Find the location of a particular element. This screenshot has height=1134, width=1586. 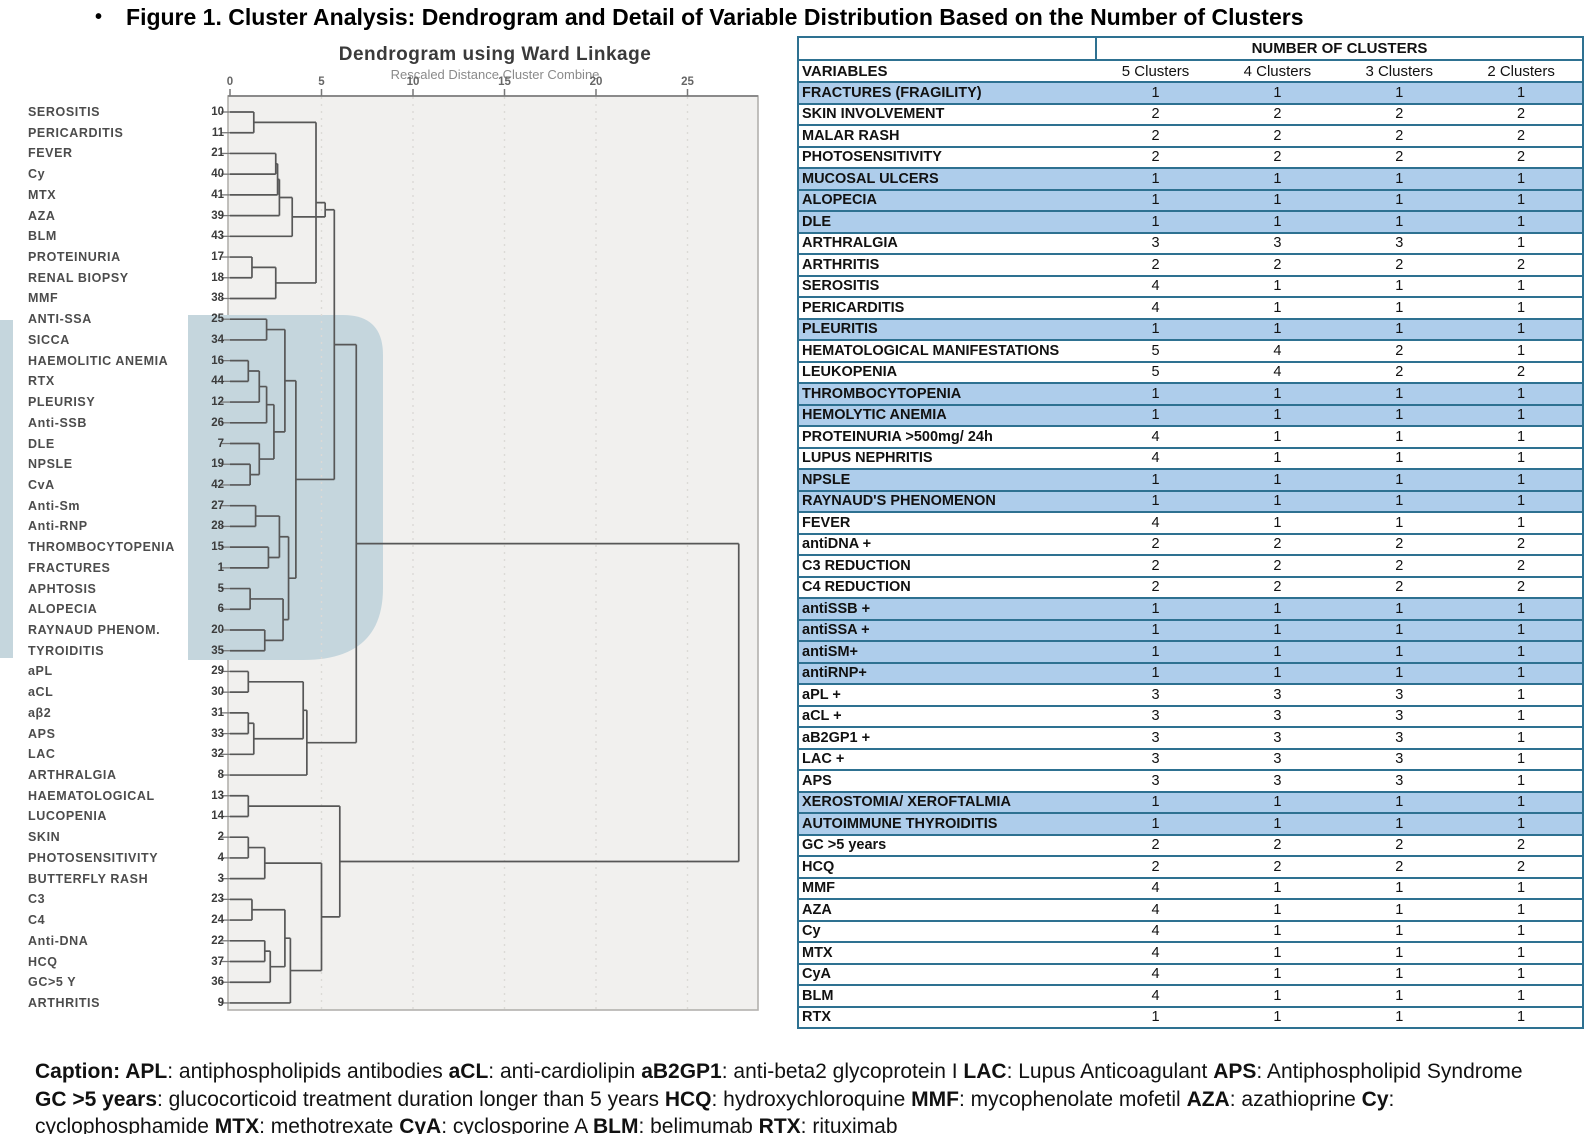

table-row: ARTHRITIS 2 2 2 2 is located at coordinates (1190, 266).